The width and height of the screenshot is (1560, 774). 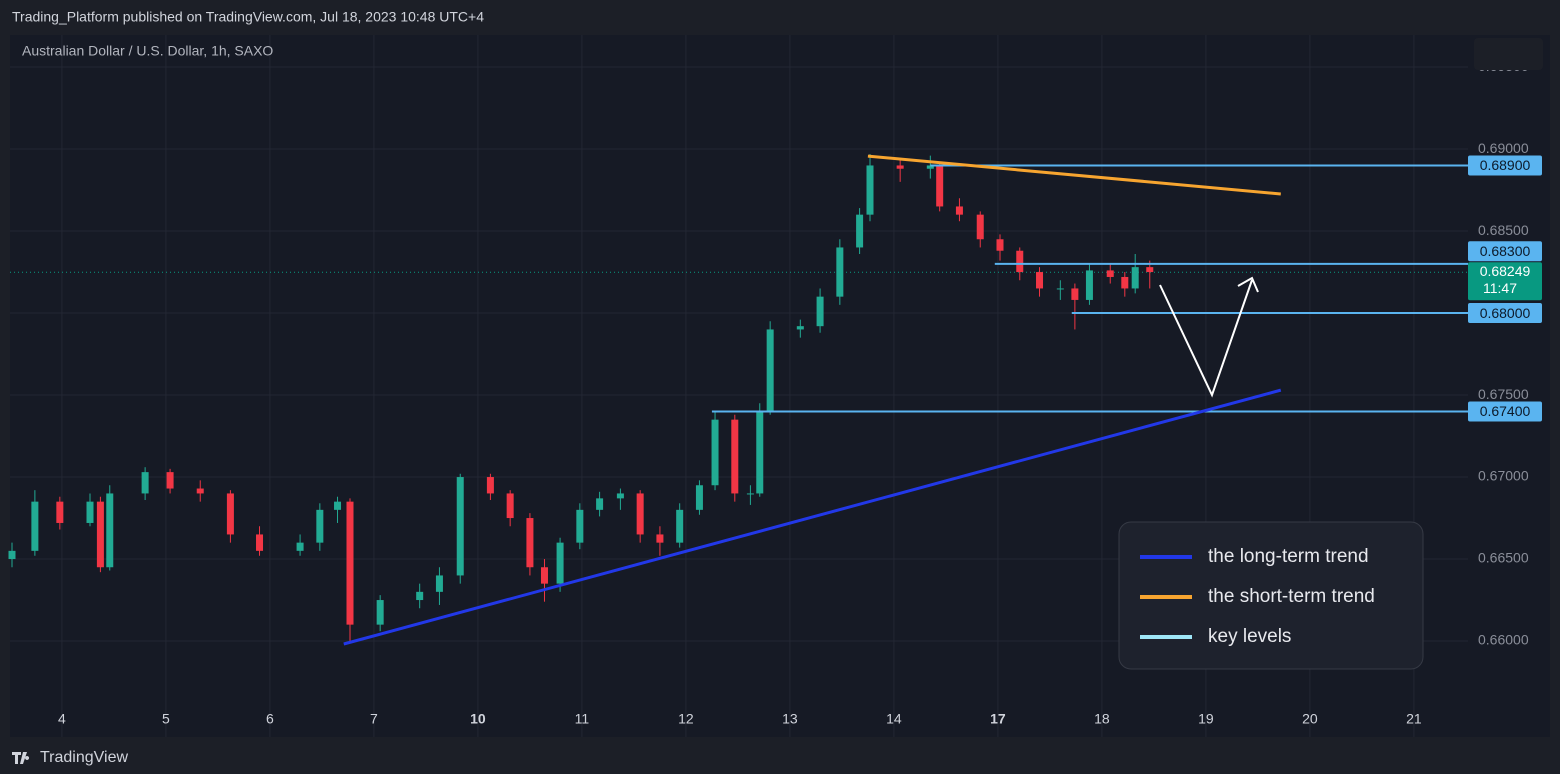 What do you see at coordinates (1500, 288) in the screenshot?
I see `countdown-label: 11:47` at bounding box center [1500, 288].